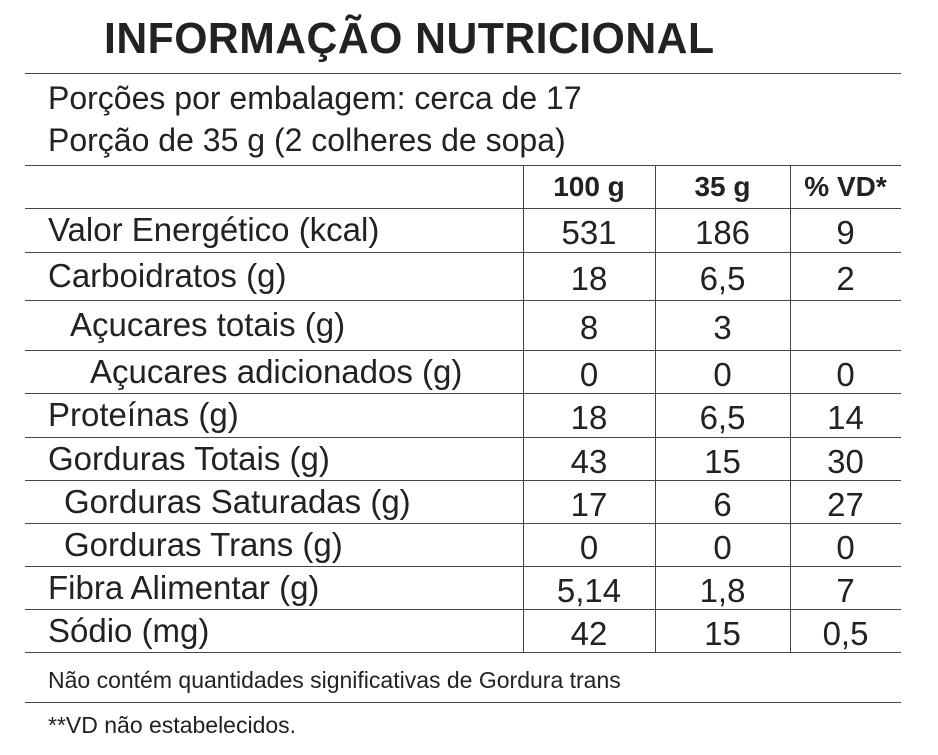  I want to click on row-label: Gorduras Totais (g), so click(189, 458).